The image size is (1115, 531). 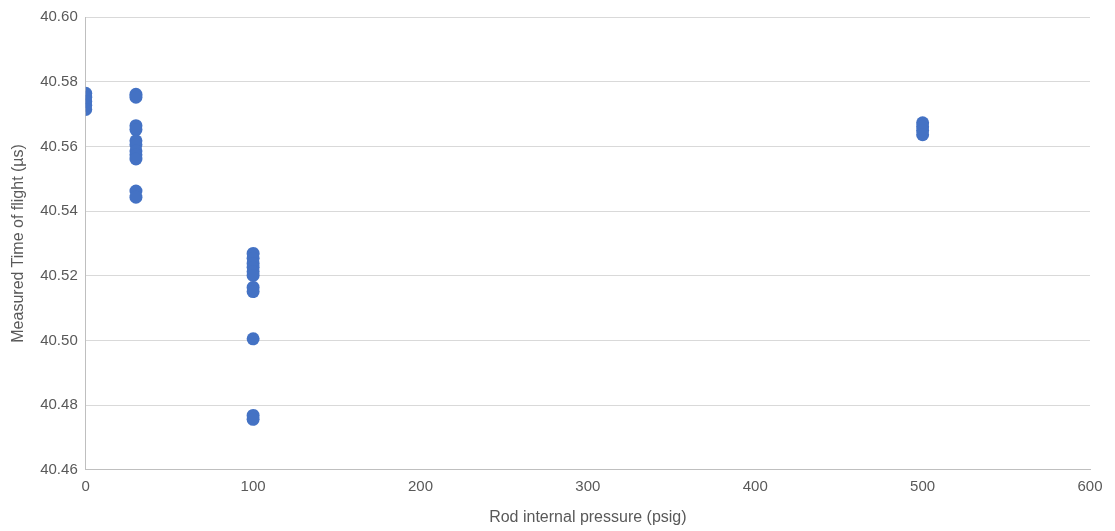 What do you see at coordinates (59, 468) in the screenshot?
I see `y-tick-label: 40.46` at bounding box center [59, 468].